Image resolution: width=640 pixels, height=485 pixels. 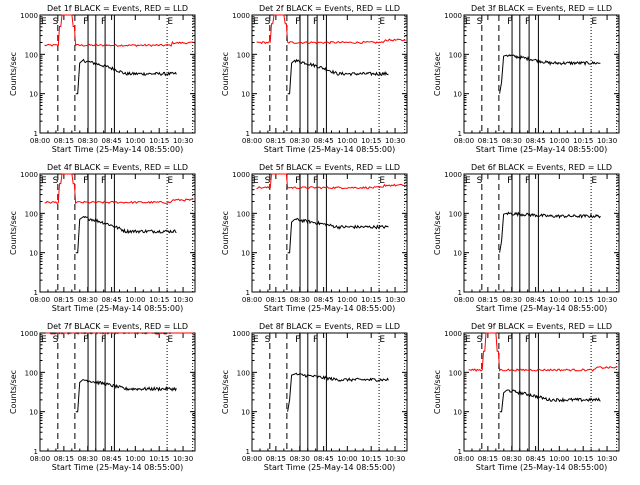 What do you see at coordinates (117, 326) in the screenshot?
I see `panel-title: Det 7f BLACK = Events, RED = LLD` at bounding box center [117, 326].